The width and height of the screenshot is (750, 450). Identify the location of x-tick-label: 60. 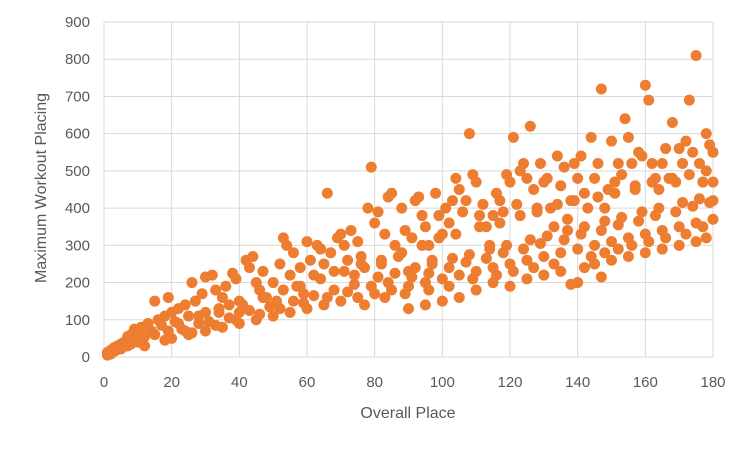
(307, 382).